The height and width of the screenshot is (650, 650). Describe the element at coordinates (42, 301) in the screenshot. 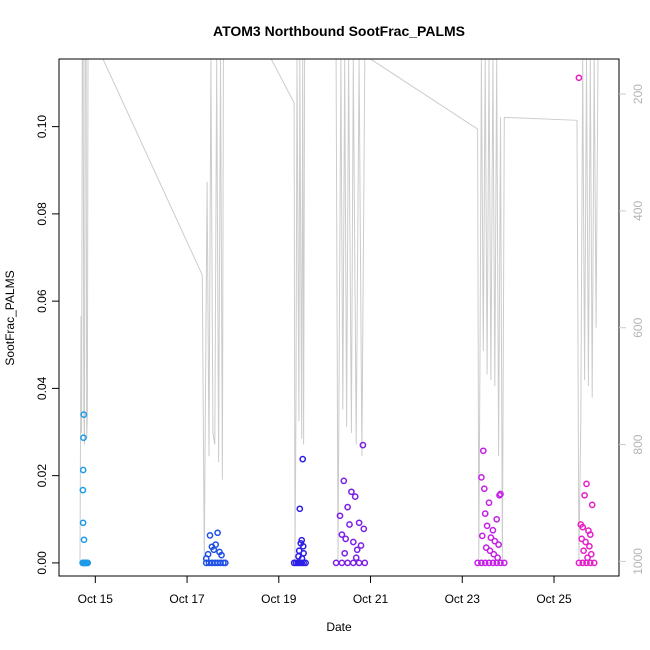

I see `y-tick-label: 0.06` at that location.